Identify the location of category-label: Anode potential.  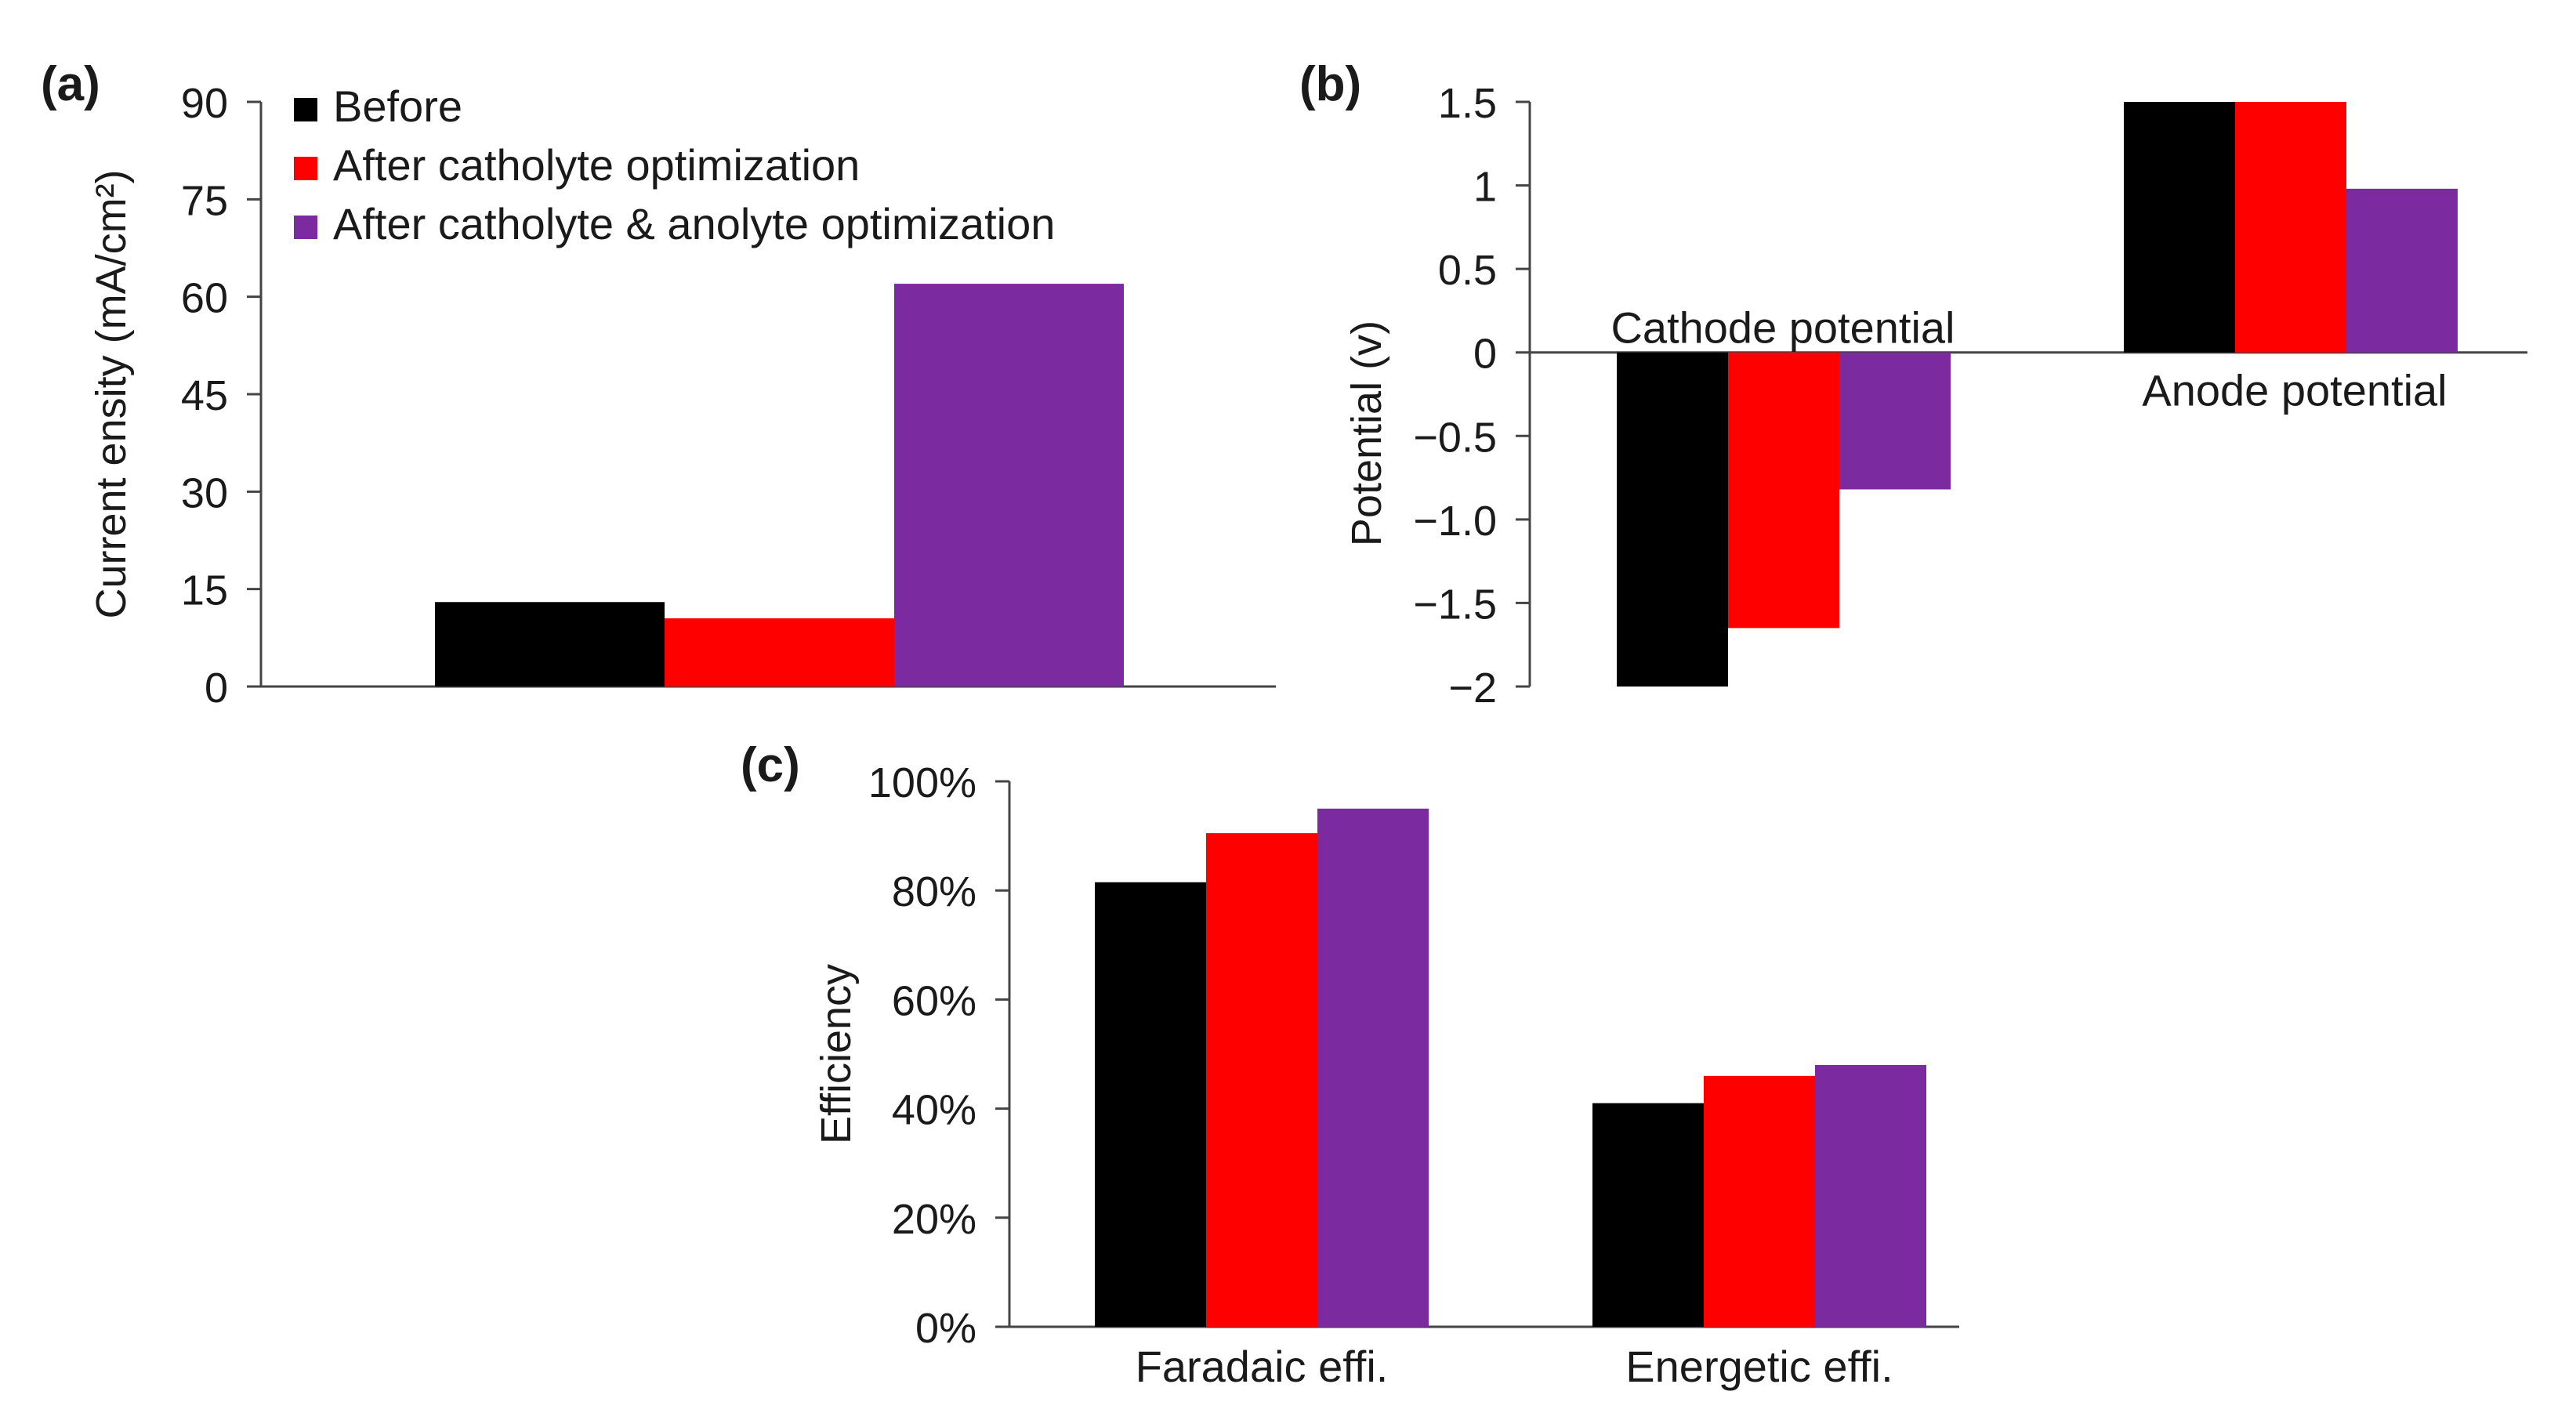
(2294, 390).